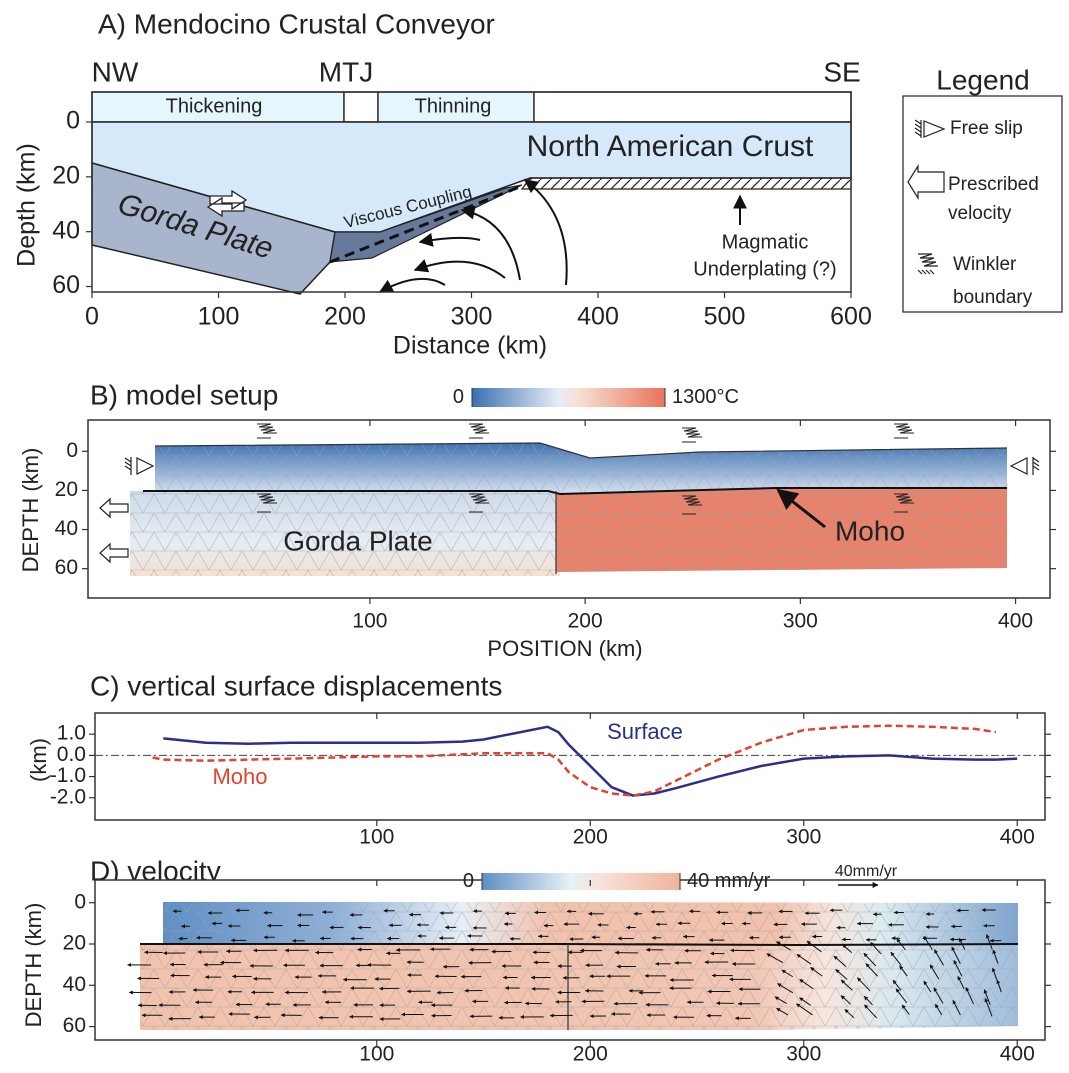 This screenshot has width=1069, height=1073. What do you see at coordinates (346, 71) in the screenshot?
I see `mtj-label: MTJ` at bounding box center [346, 71].